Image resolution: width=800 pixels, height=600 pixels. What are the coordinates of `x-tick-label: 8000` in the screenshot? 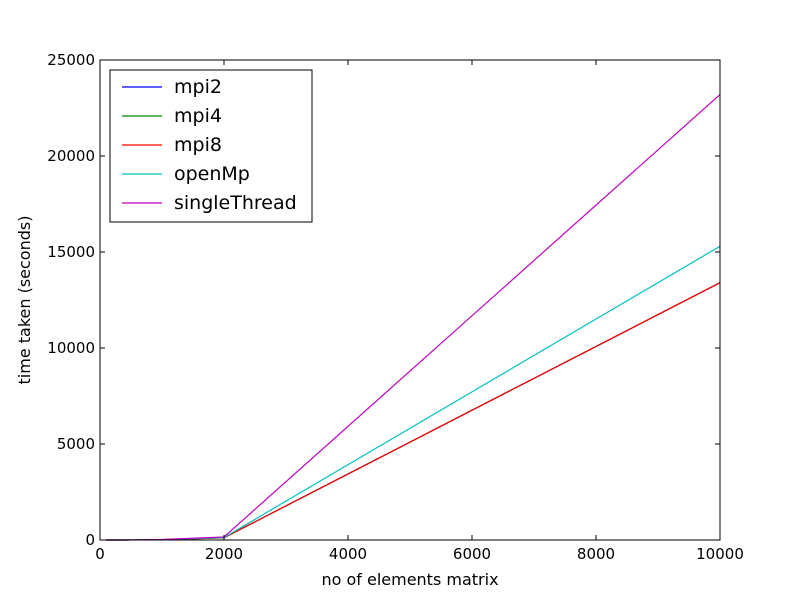 It's located at (596, 554).